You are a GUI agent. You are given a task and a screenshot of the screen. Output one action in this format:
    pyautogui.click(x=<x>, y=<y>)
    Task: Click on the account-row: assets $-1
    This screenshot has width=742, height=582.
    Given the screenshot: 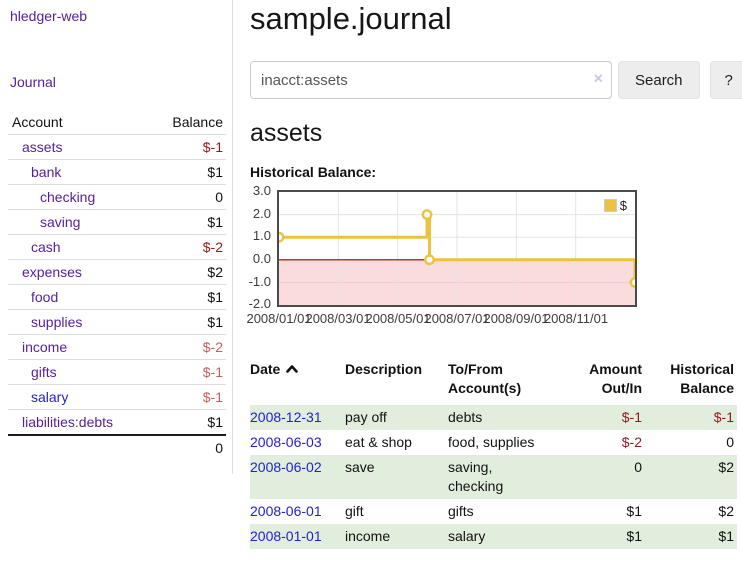 What is the action you would take?
    pyautogui.click(x=117, y=147)
    